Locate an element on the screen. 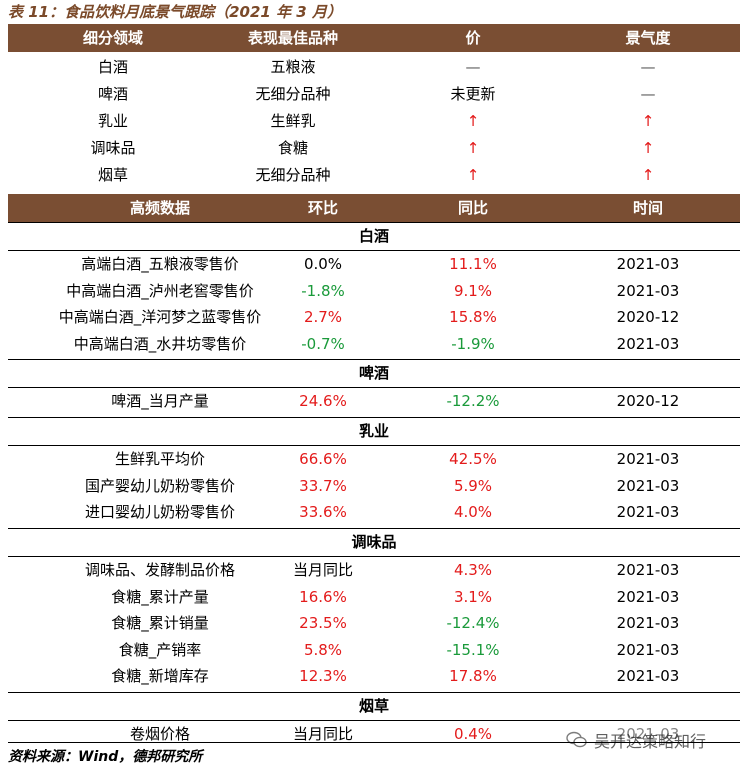  metric-name-cell: 啤酒_当月产量 is located at coordinates (160, 401).